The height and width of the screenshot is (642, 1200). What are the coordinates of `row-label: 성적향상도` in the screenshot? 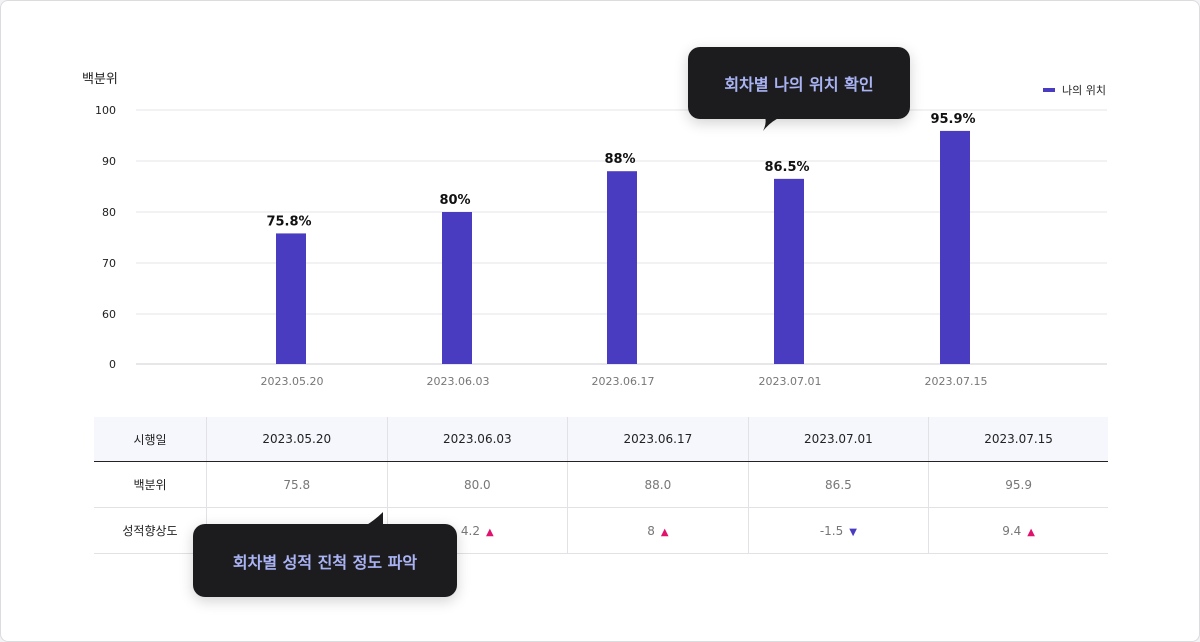 It's located at (150, 530).